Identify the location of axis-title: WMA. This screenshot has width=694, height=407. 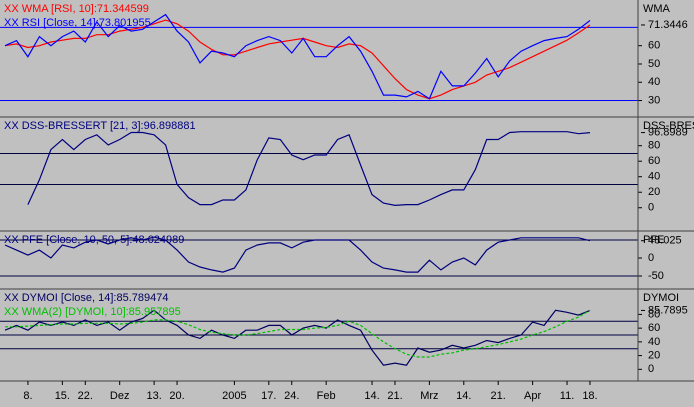
(657, 9).